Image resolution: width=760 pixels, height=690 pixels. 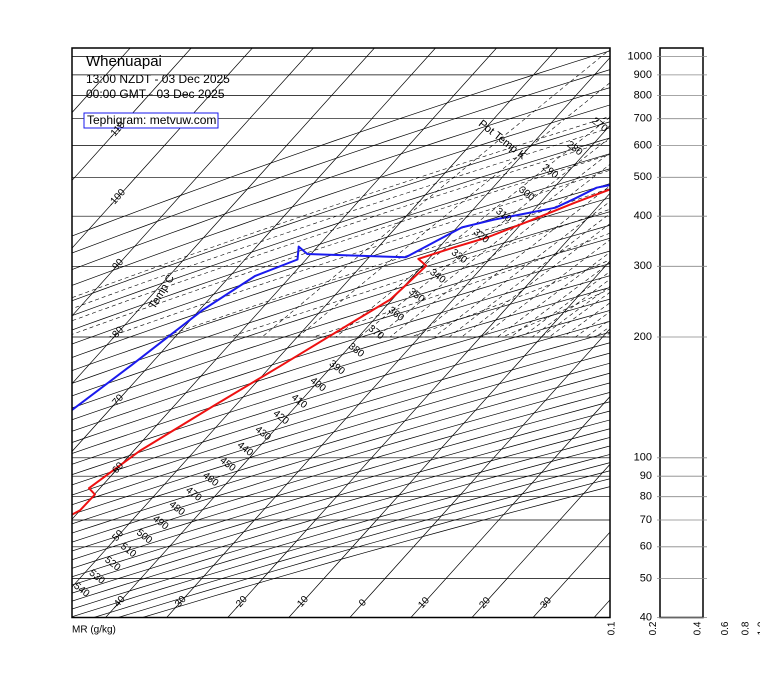 What do you see at coordinates (653, 628) in the screenshot?
I see `mixing-ratio-label: 0.2` at bounding box center [653, 628].